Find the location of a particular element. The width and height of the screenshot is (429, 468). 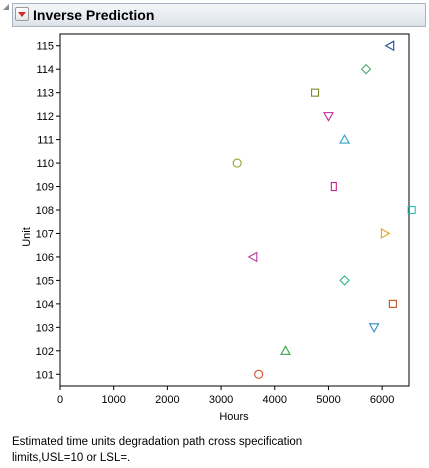

y-axis-label: Unit is located at coordinates (27, 237).